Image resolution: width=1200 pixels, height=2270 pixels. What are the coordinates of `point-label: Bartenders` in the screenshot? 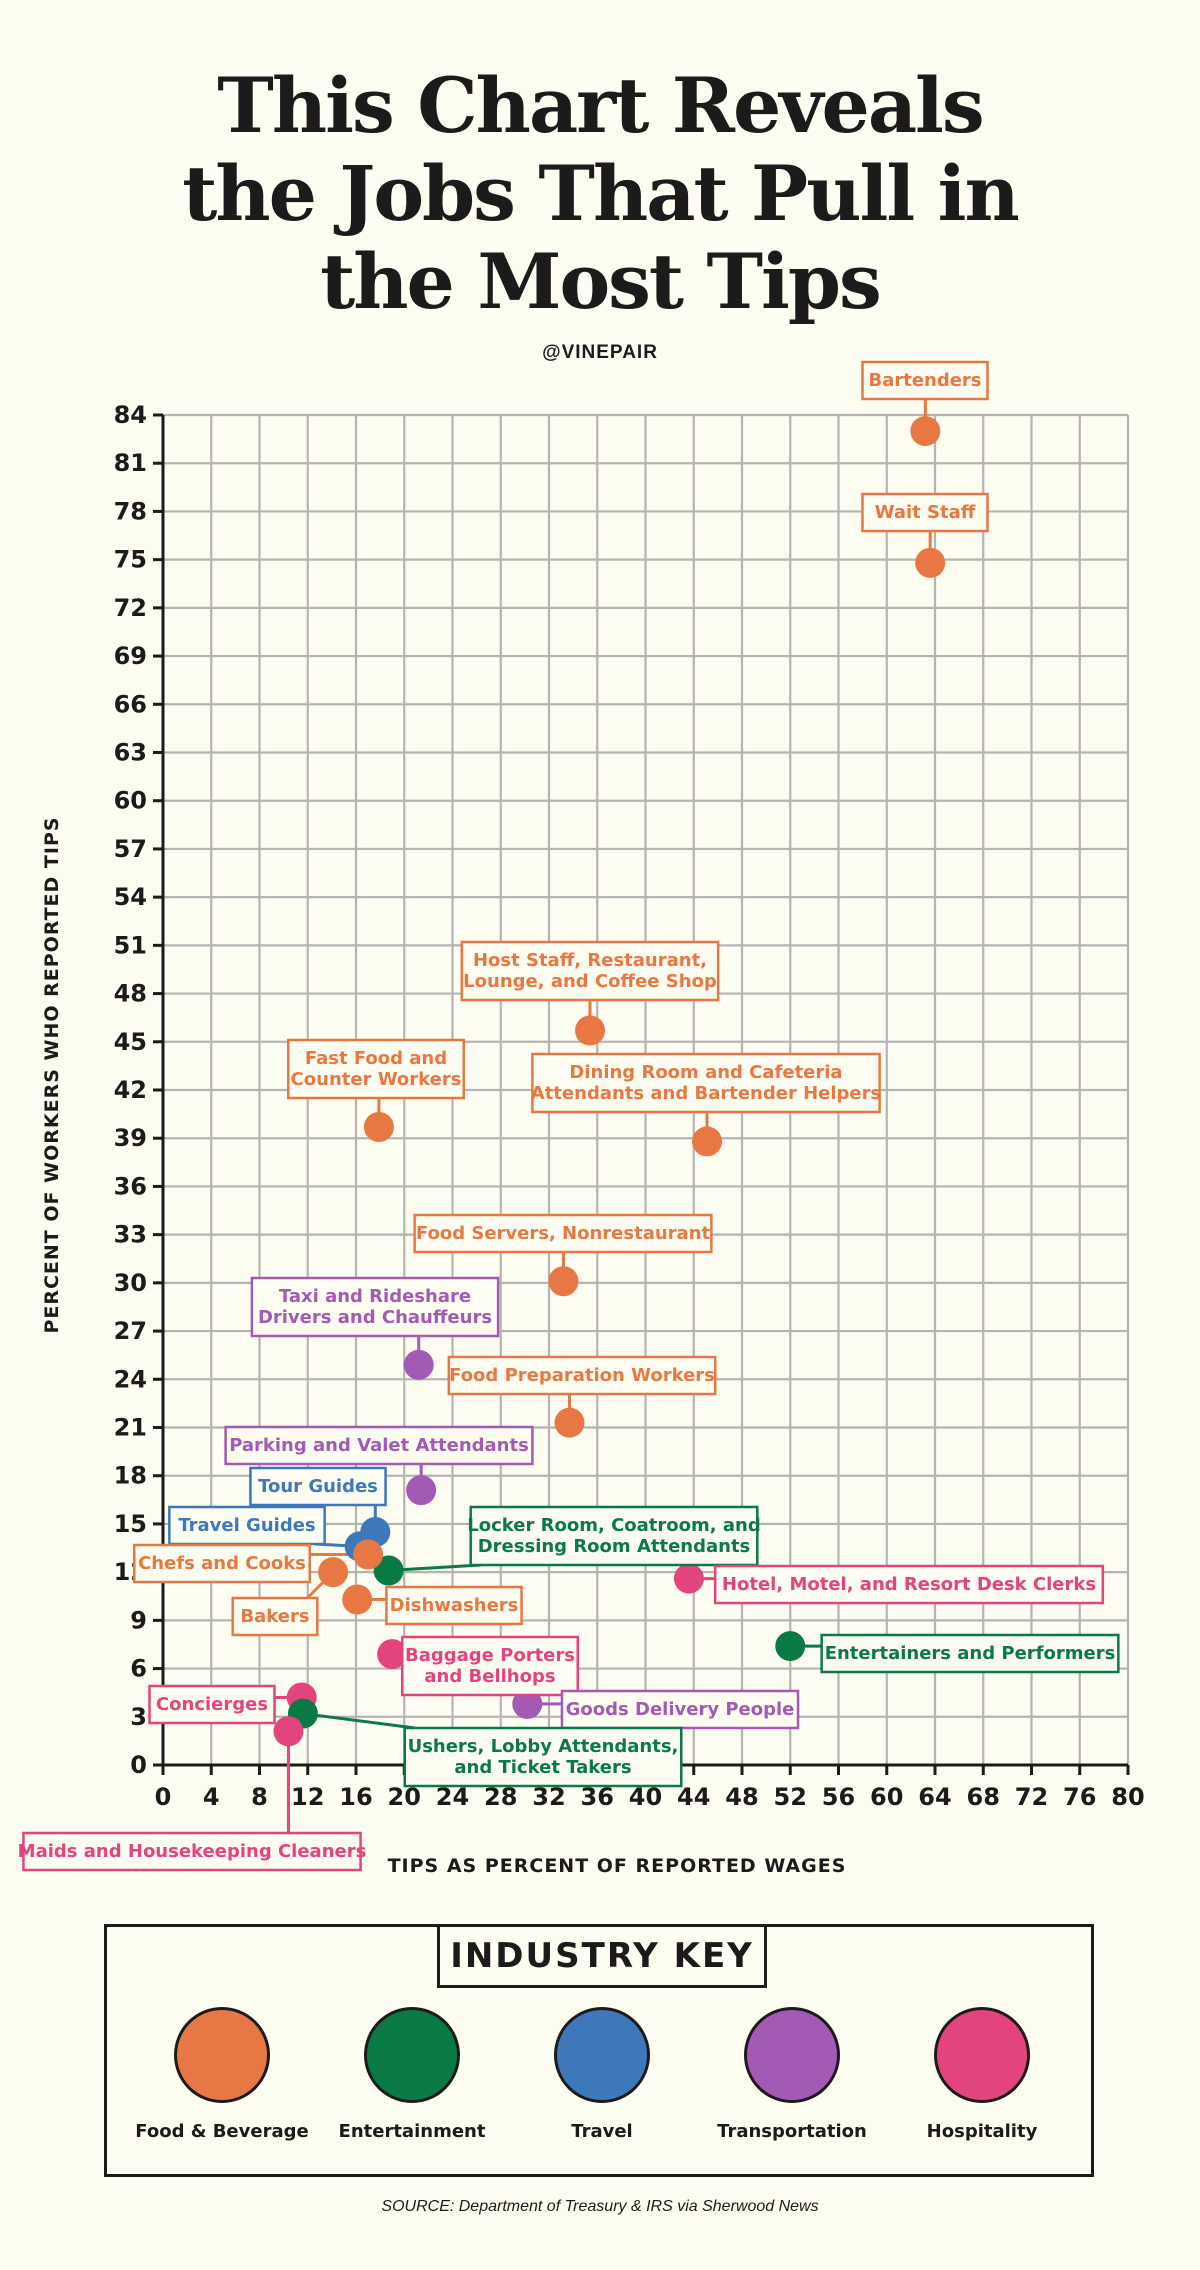 It's located at (924, 380).